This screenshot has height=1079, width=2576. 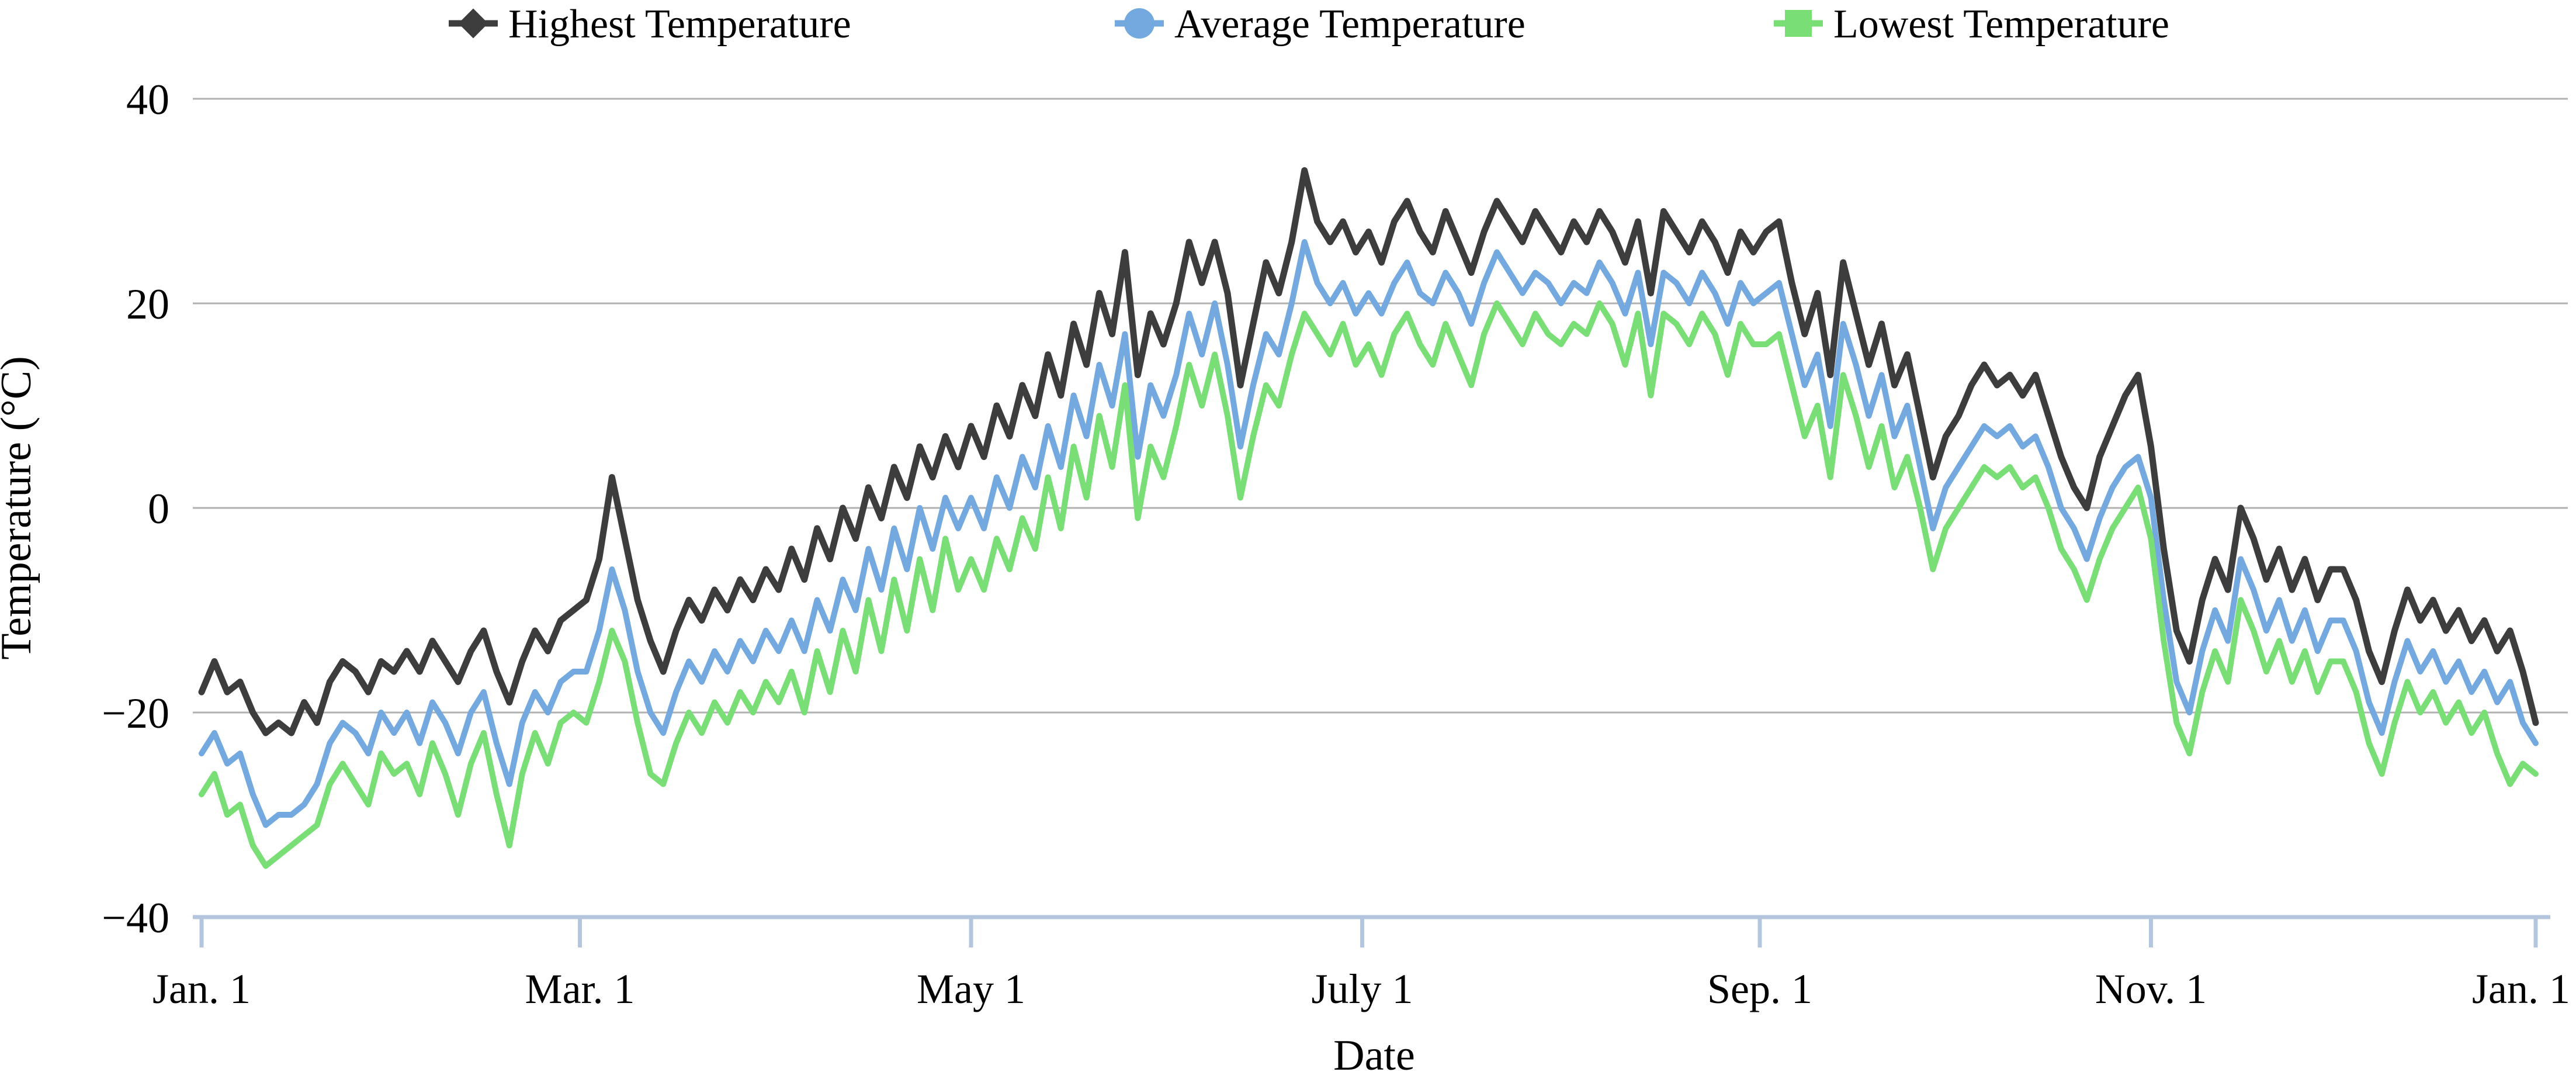 I want to click on x-tick-label-1: Mar. 1, so click(x=580, y=989).